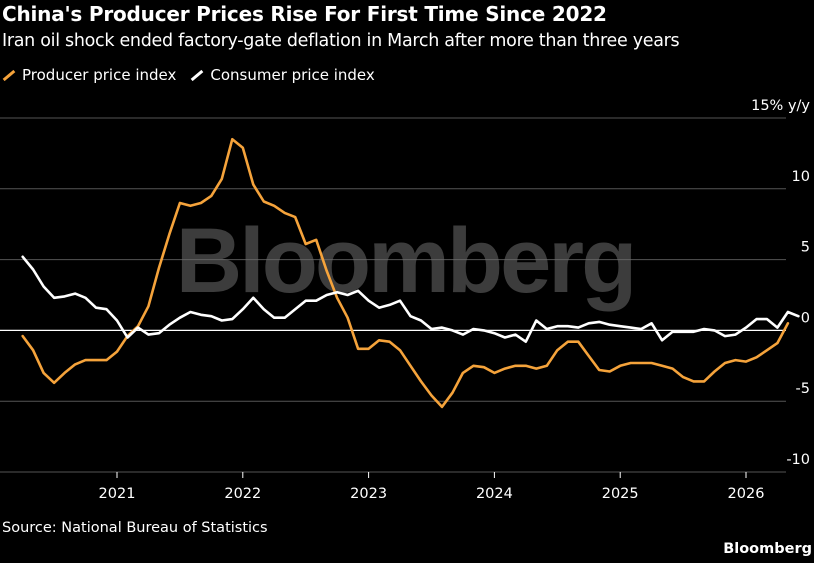 Image resolution: width=814 pixels, height=563 pixels. I want to click on y-axis-unit-label: 15% y/y, so click(780, 106).